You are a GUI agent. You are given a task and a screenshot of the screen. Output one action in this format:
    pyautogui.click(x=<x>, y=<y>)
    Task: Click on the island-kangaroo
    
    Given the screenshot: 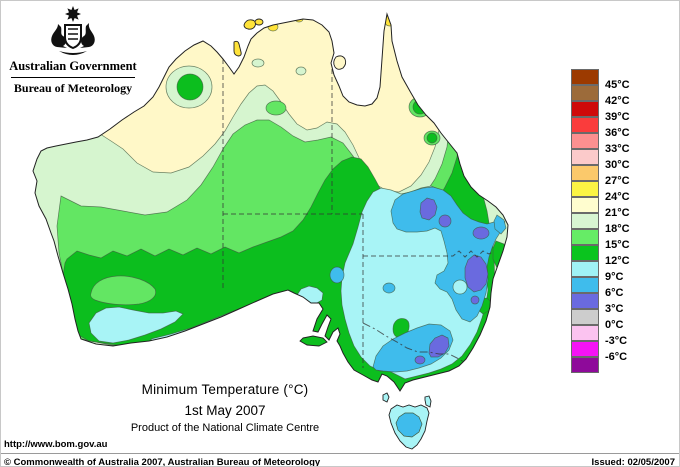 What is the action you would take?
    pyautogui.click(x=313, y=341)
    